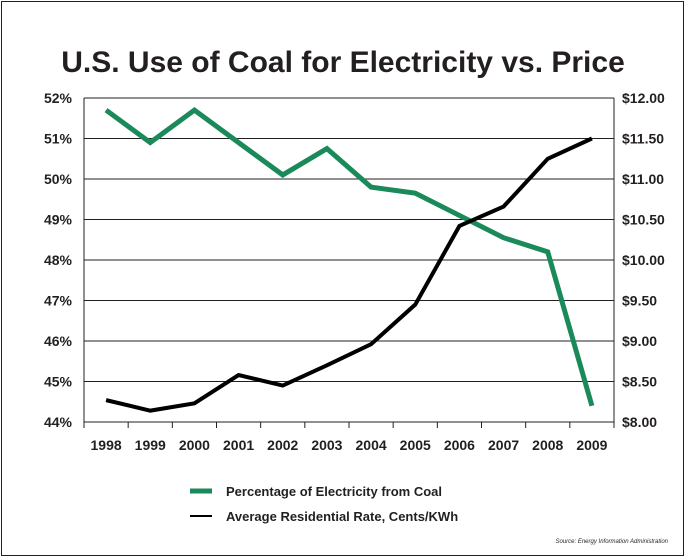  What do you see at coordinates (643, 179) in the screenshot?
I see `right-tick-label: $11.00` at bounding box center [643, 179].